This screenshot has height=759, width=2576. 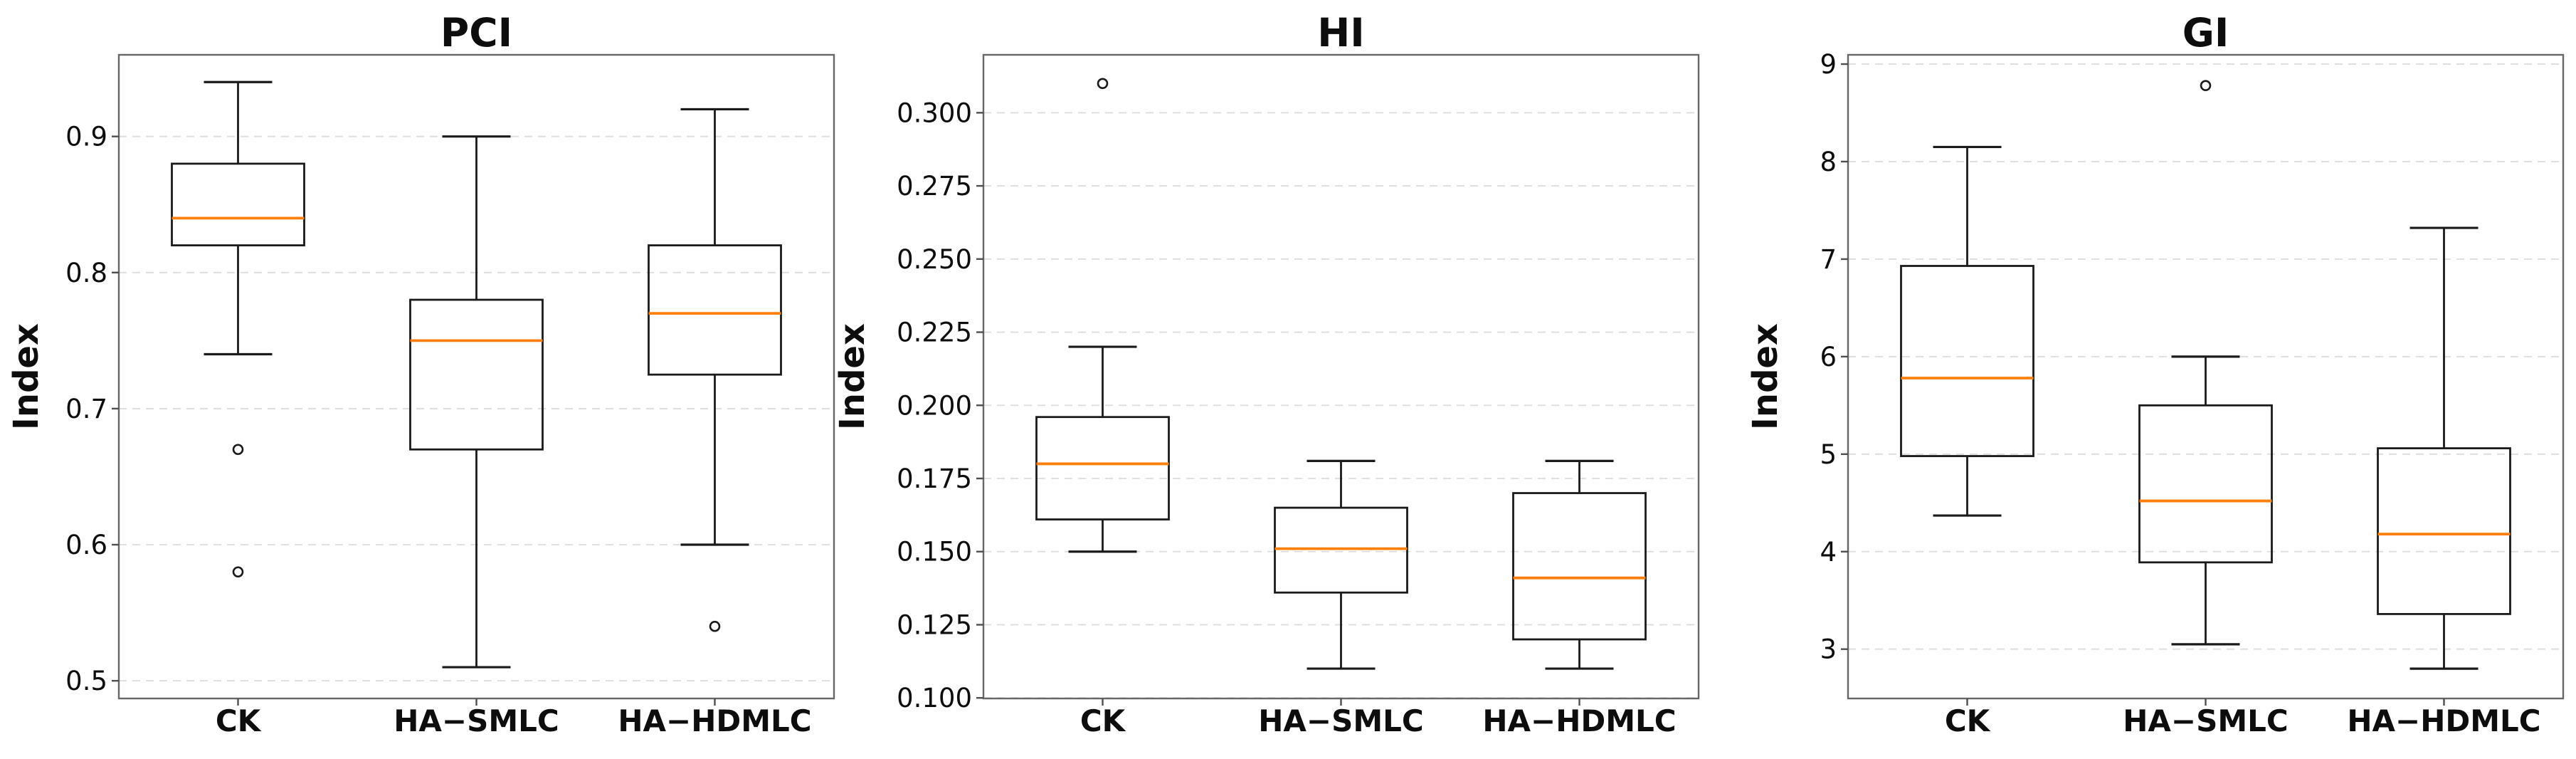 What do you see at coordinates (934, 479) in the screenshot?
I see `y-tick-label: 0.175` at bounding box center [934, 479].